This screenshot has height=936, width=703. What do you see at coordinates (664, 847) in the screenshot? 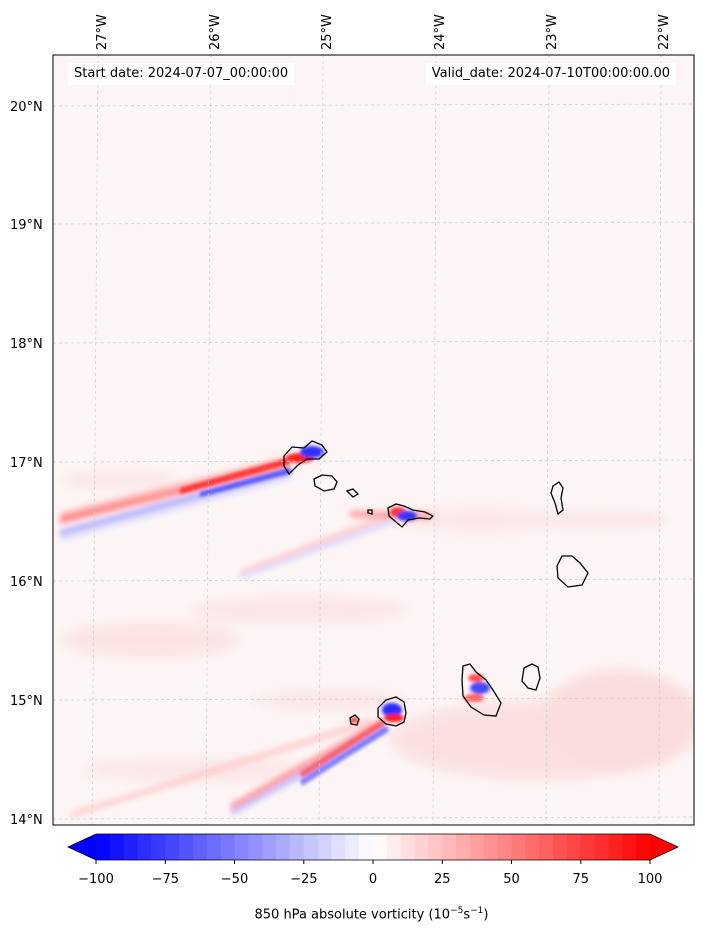
I see `colorbar-extend-high` at bounding box center [664, 847].